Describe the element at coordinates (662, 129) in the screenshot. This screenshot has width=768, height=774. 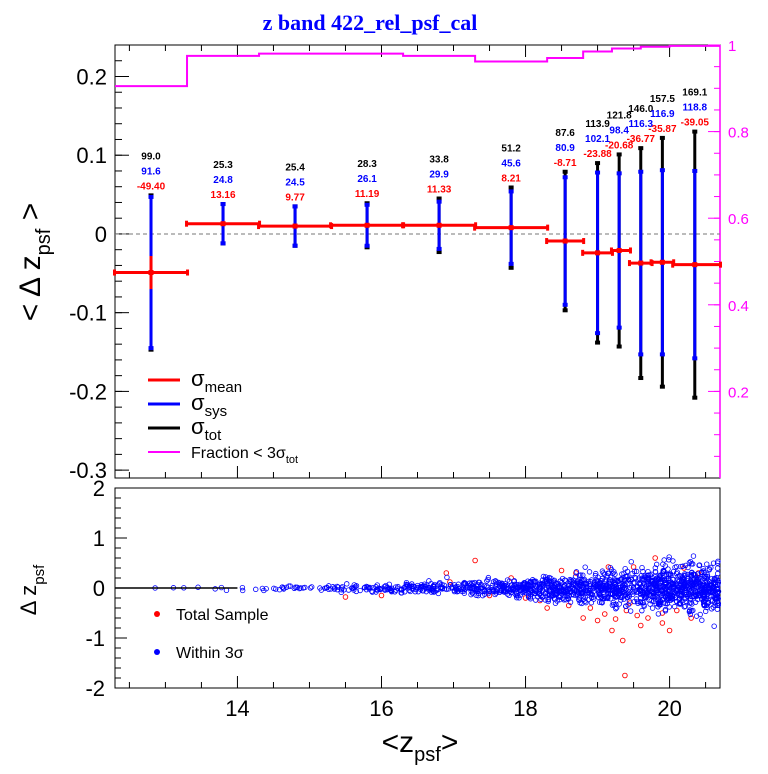
I see `data-label-mean: -35.87` at that location.